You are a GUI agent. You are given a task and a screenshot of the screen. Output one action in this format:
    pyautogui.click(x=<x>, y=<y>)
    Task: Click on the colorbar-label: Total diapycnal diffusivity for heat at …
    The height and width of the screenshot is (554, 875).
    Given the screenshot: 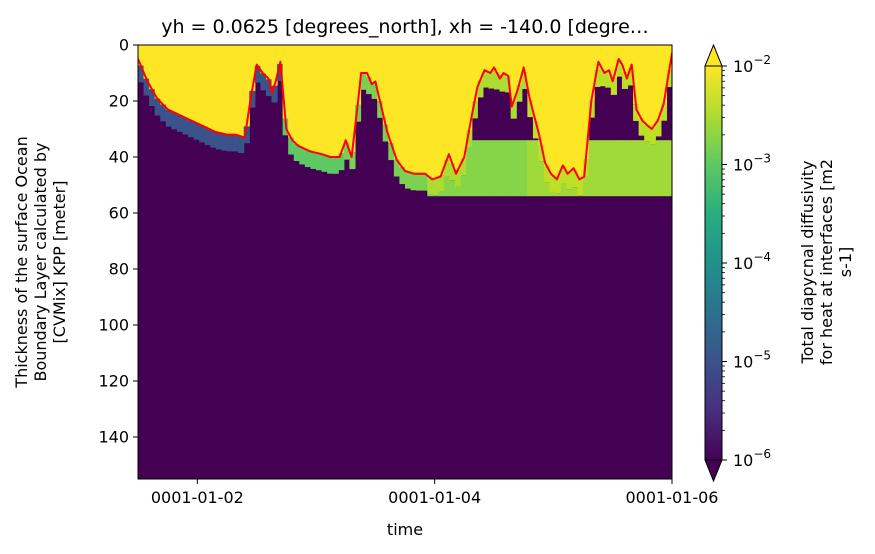 What is the action you would take?
    pyautogui.click(x=826, y=262)
    